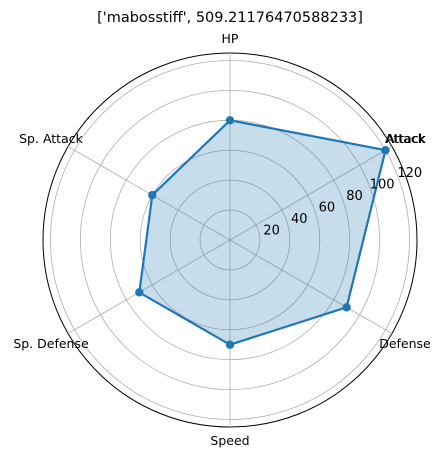 The width and height of the screenshot is (444, 462). Describe the element at coordinates (51, 138) in the screenshot. I see `category-label: Sp. Attack` at that location.